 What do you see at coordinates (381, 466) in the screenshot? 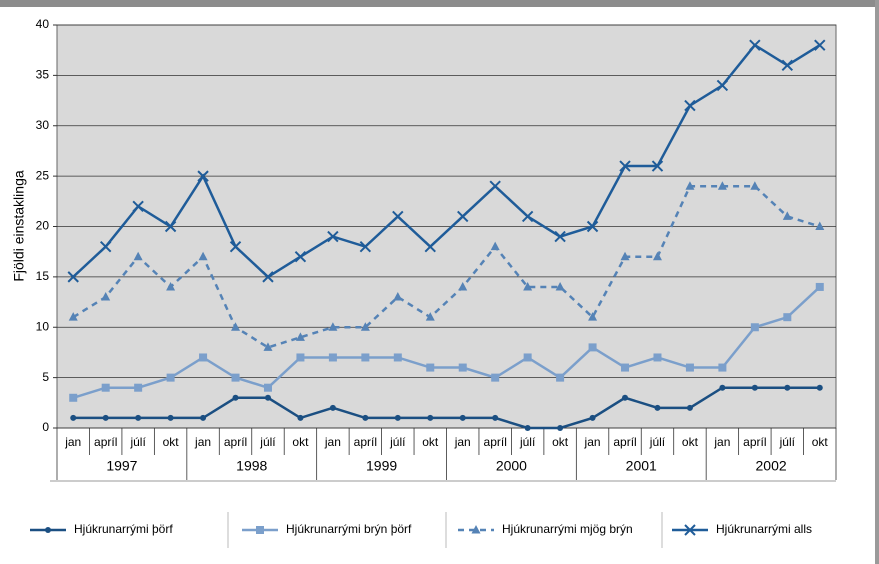
I see `x-group-label: 1999` at bounding box center [381, 466].